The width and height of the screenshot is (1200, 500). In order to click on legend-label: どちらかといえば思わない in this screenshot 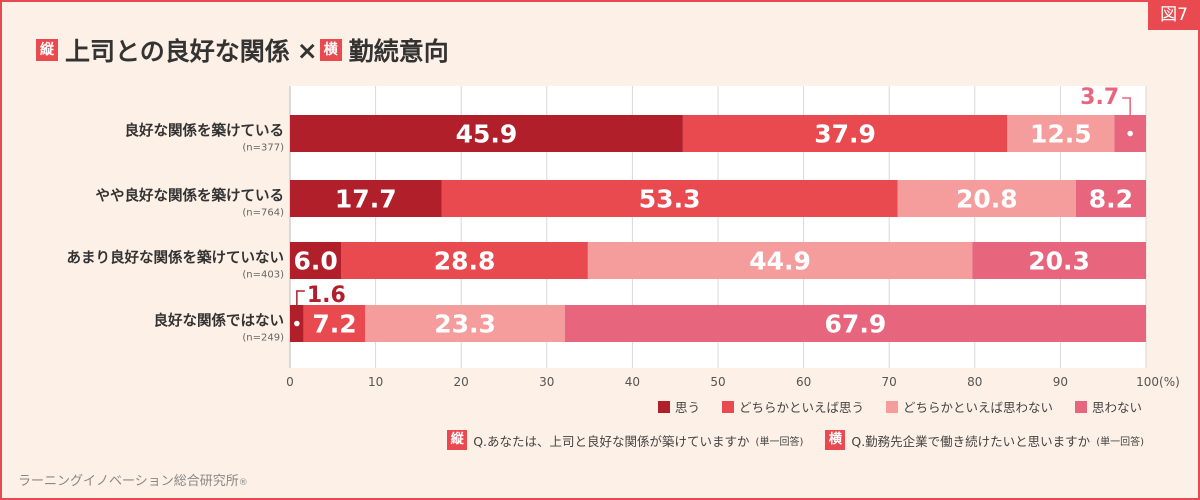, I will do `click(977, 407)`.